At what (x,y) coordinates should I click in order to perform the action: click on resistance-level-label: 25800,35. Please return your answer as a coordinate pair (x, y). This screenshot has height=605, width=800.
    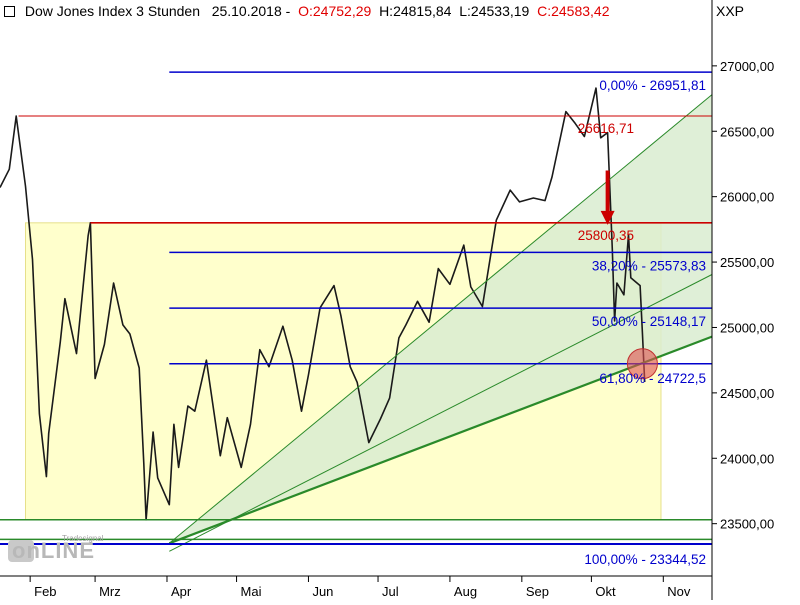
    Looking at the image, I should click on (606, 235).